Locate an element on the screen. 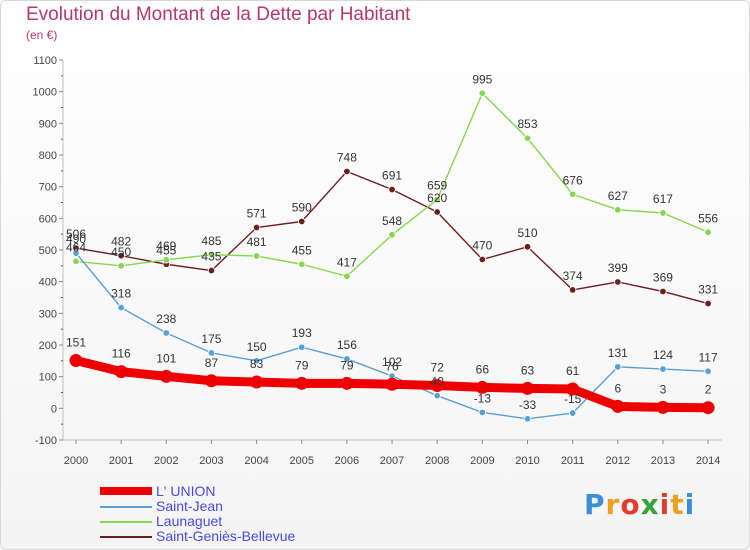  data-label-saint-jean: 131 is located at coordinates (618, 353).